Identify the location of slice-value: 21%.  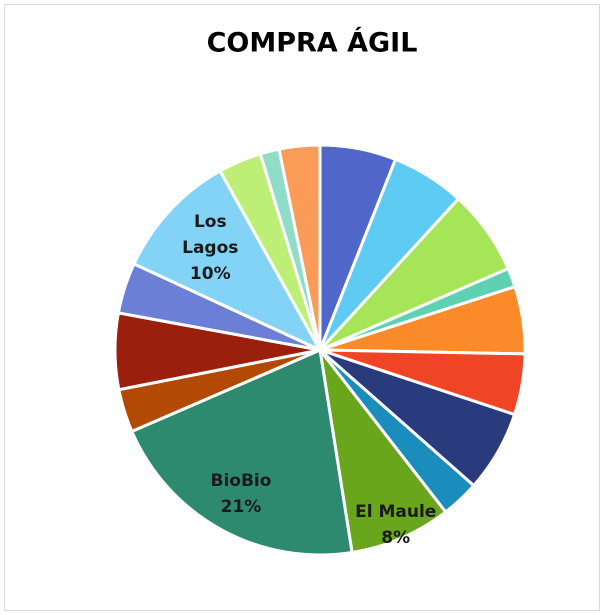
(241, 506).